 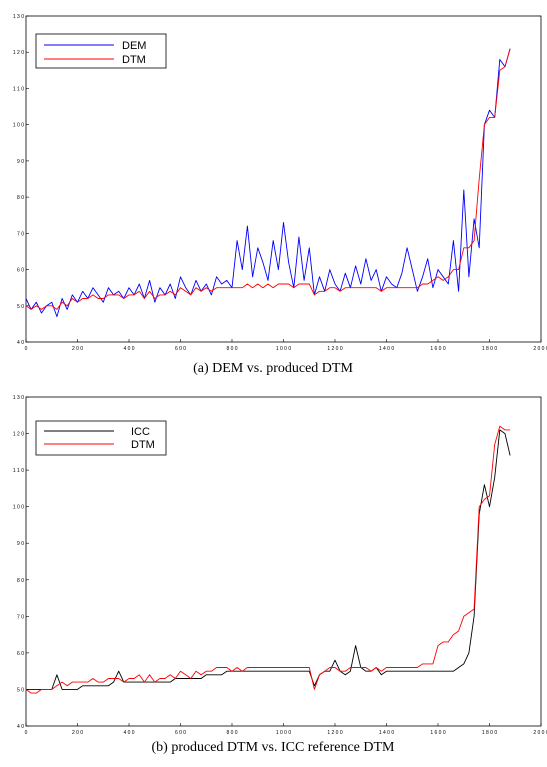 What do you see at coordinates (274, 747) in the screenshot?
I see `caption-b: (b) produced DTM vs. ICC reference DTM` at bounding box center [274, 747].